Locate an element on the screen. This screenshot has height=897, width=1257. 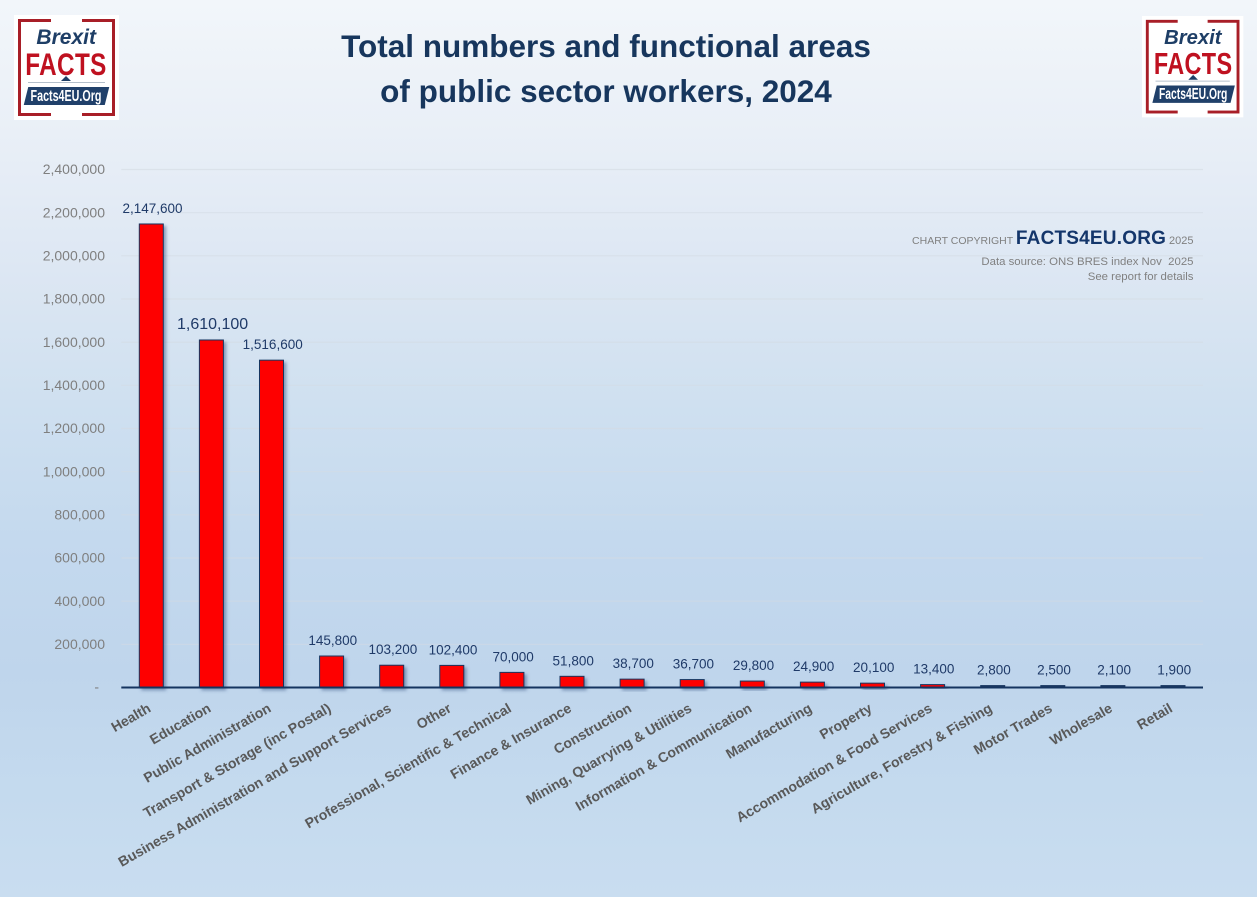
svg-text: 2,200,000 is located at coordinates (74, 212).